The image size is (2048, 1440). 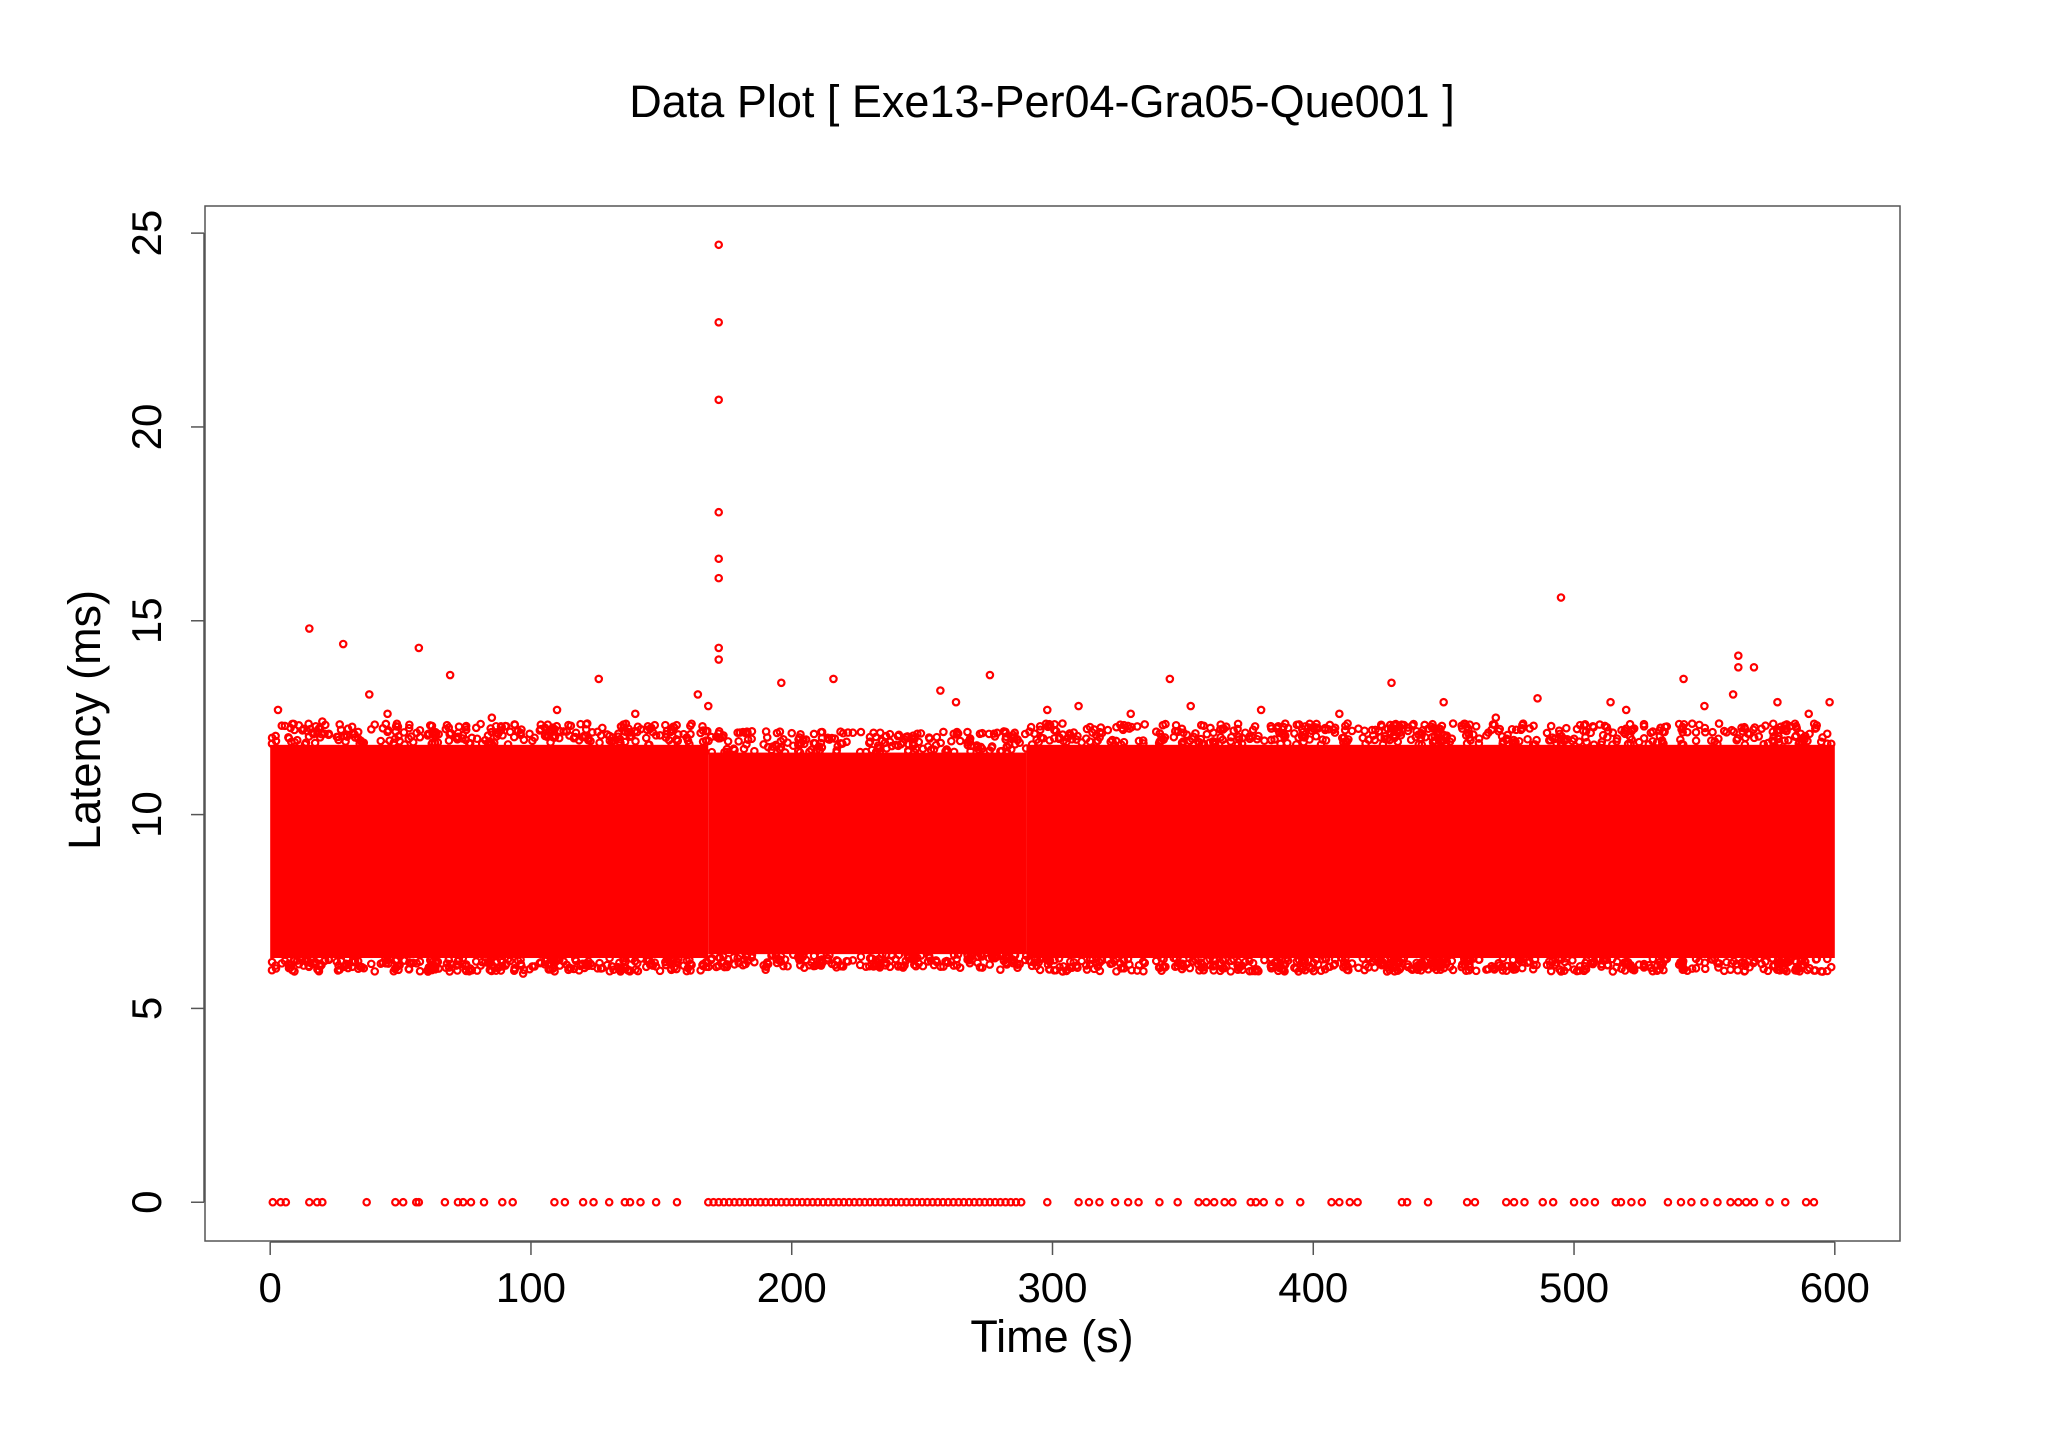 I want to click on x-tick-label: 100, so click(x=531, y=1287).